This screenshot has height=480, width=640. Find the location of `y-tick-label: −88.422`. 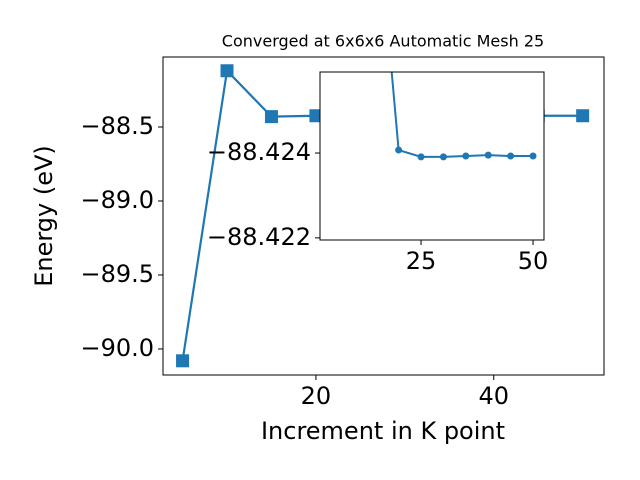

y-tick-label: −88.422 is located at coordinates (259, 237).